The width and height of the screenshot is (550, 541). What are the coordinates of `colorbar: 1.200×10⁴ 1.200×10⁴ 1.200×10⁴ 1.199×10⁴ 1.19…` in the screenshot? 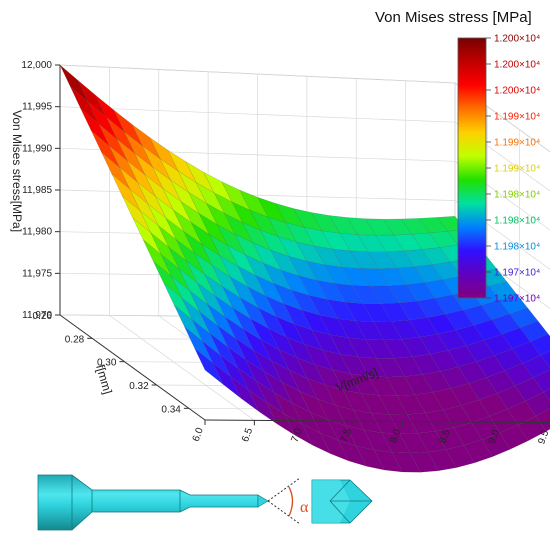 It's located at (498, 169).